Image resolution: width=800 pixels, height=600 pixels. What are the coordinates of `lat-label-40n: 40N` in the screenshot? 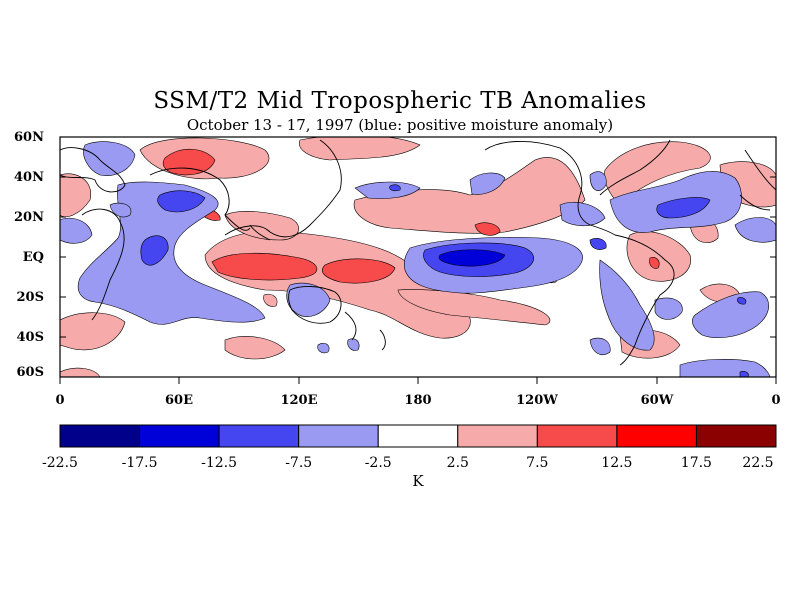 It's located at (29, 177).